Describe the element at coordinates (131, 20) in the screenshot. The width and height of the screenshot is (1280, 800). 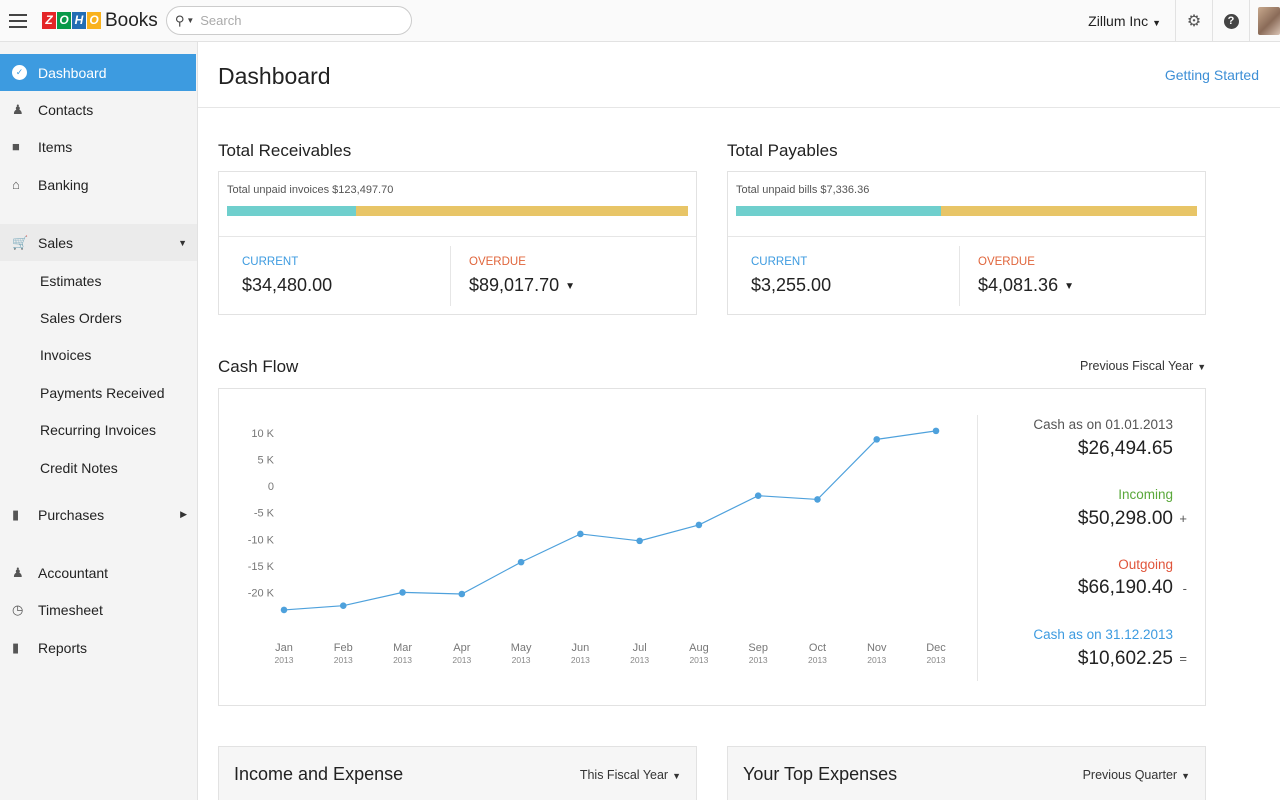
I see `product-name: Books` at that location.